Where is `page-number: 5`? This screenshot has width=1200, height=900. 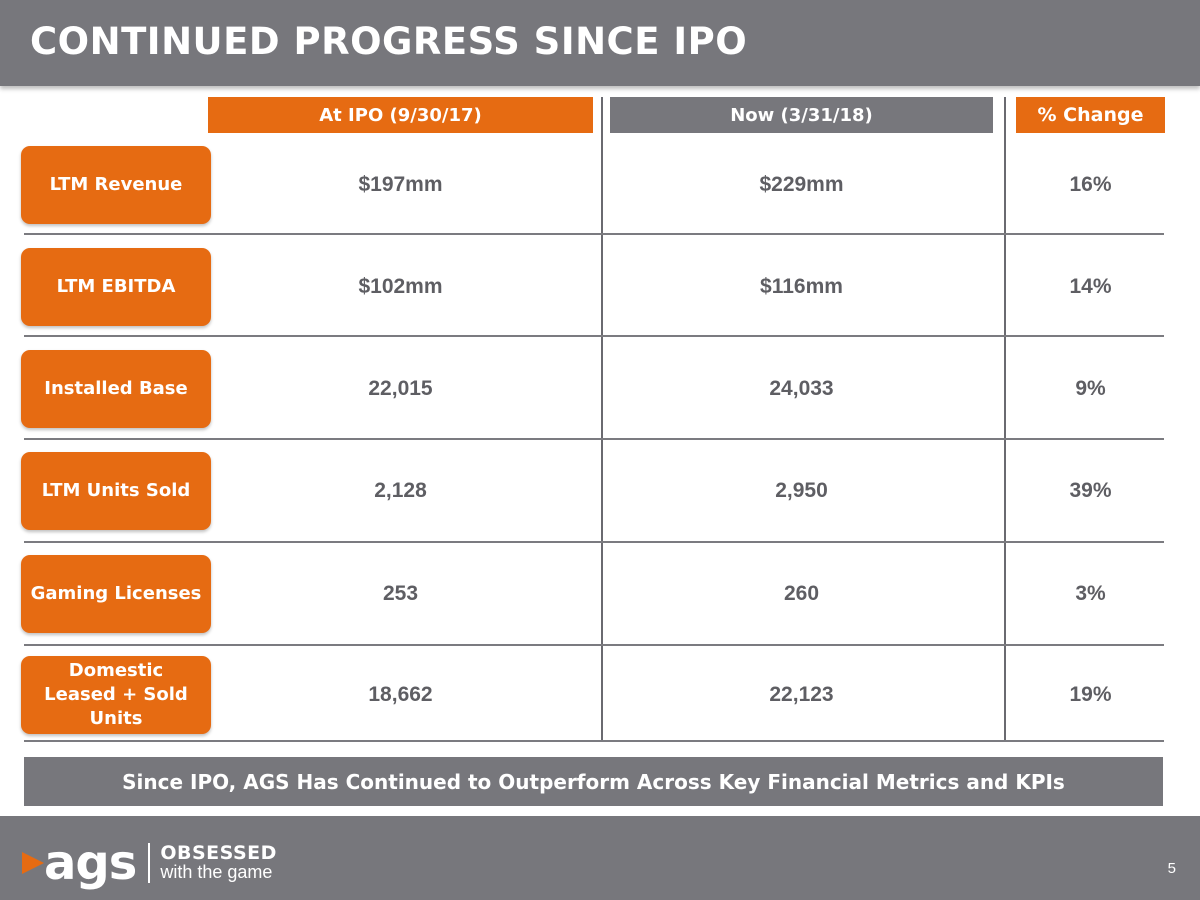
page-number: 5 is located at coordinates (1171, 868).